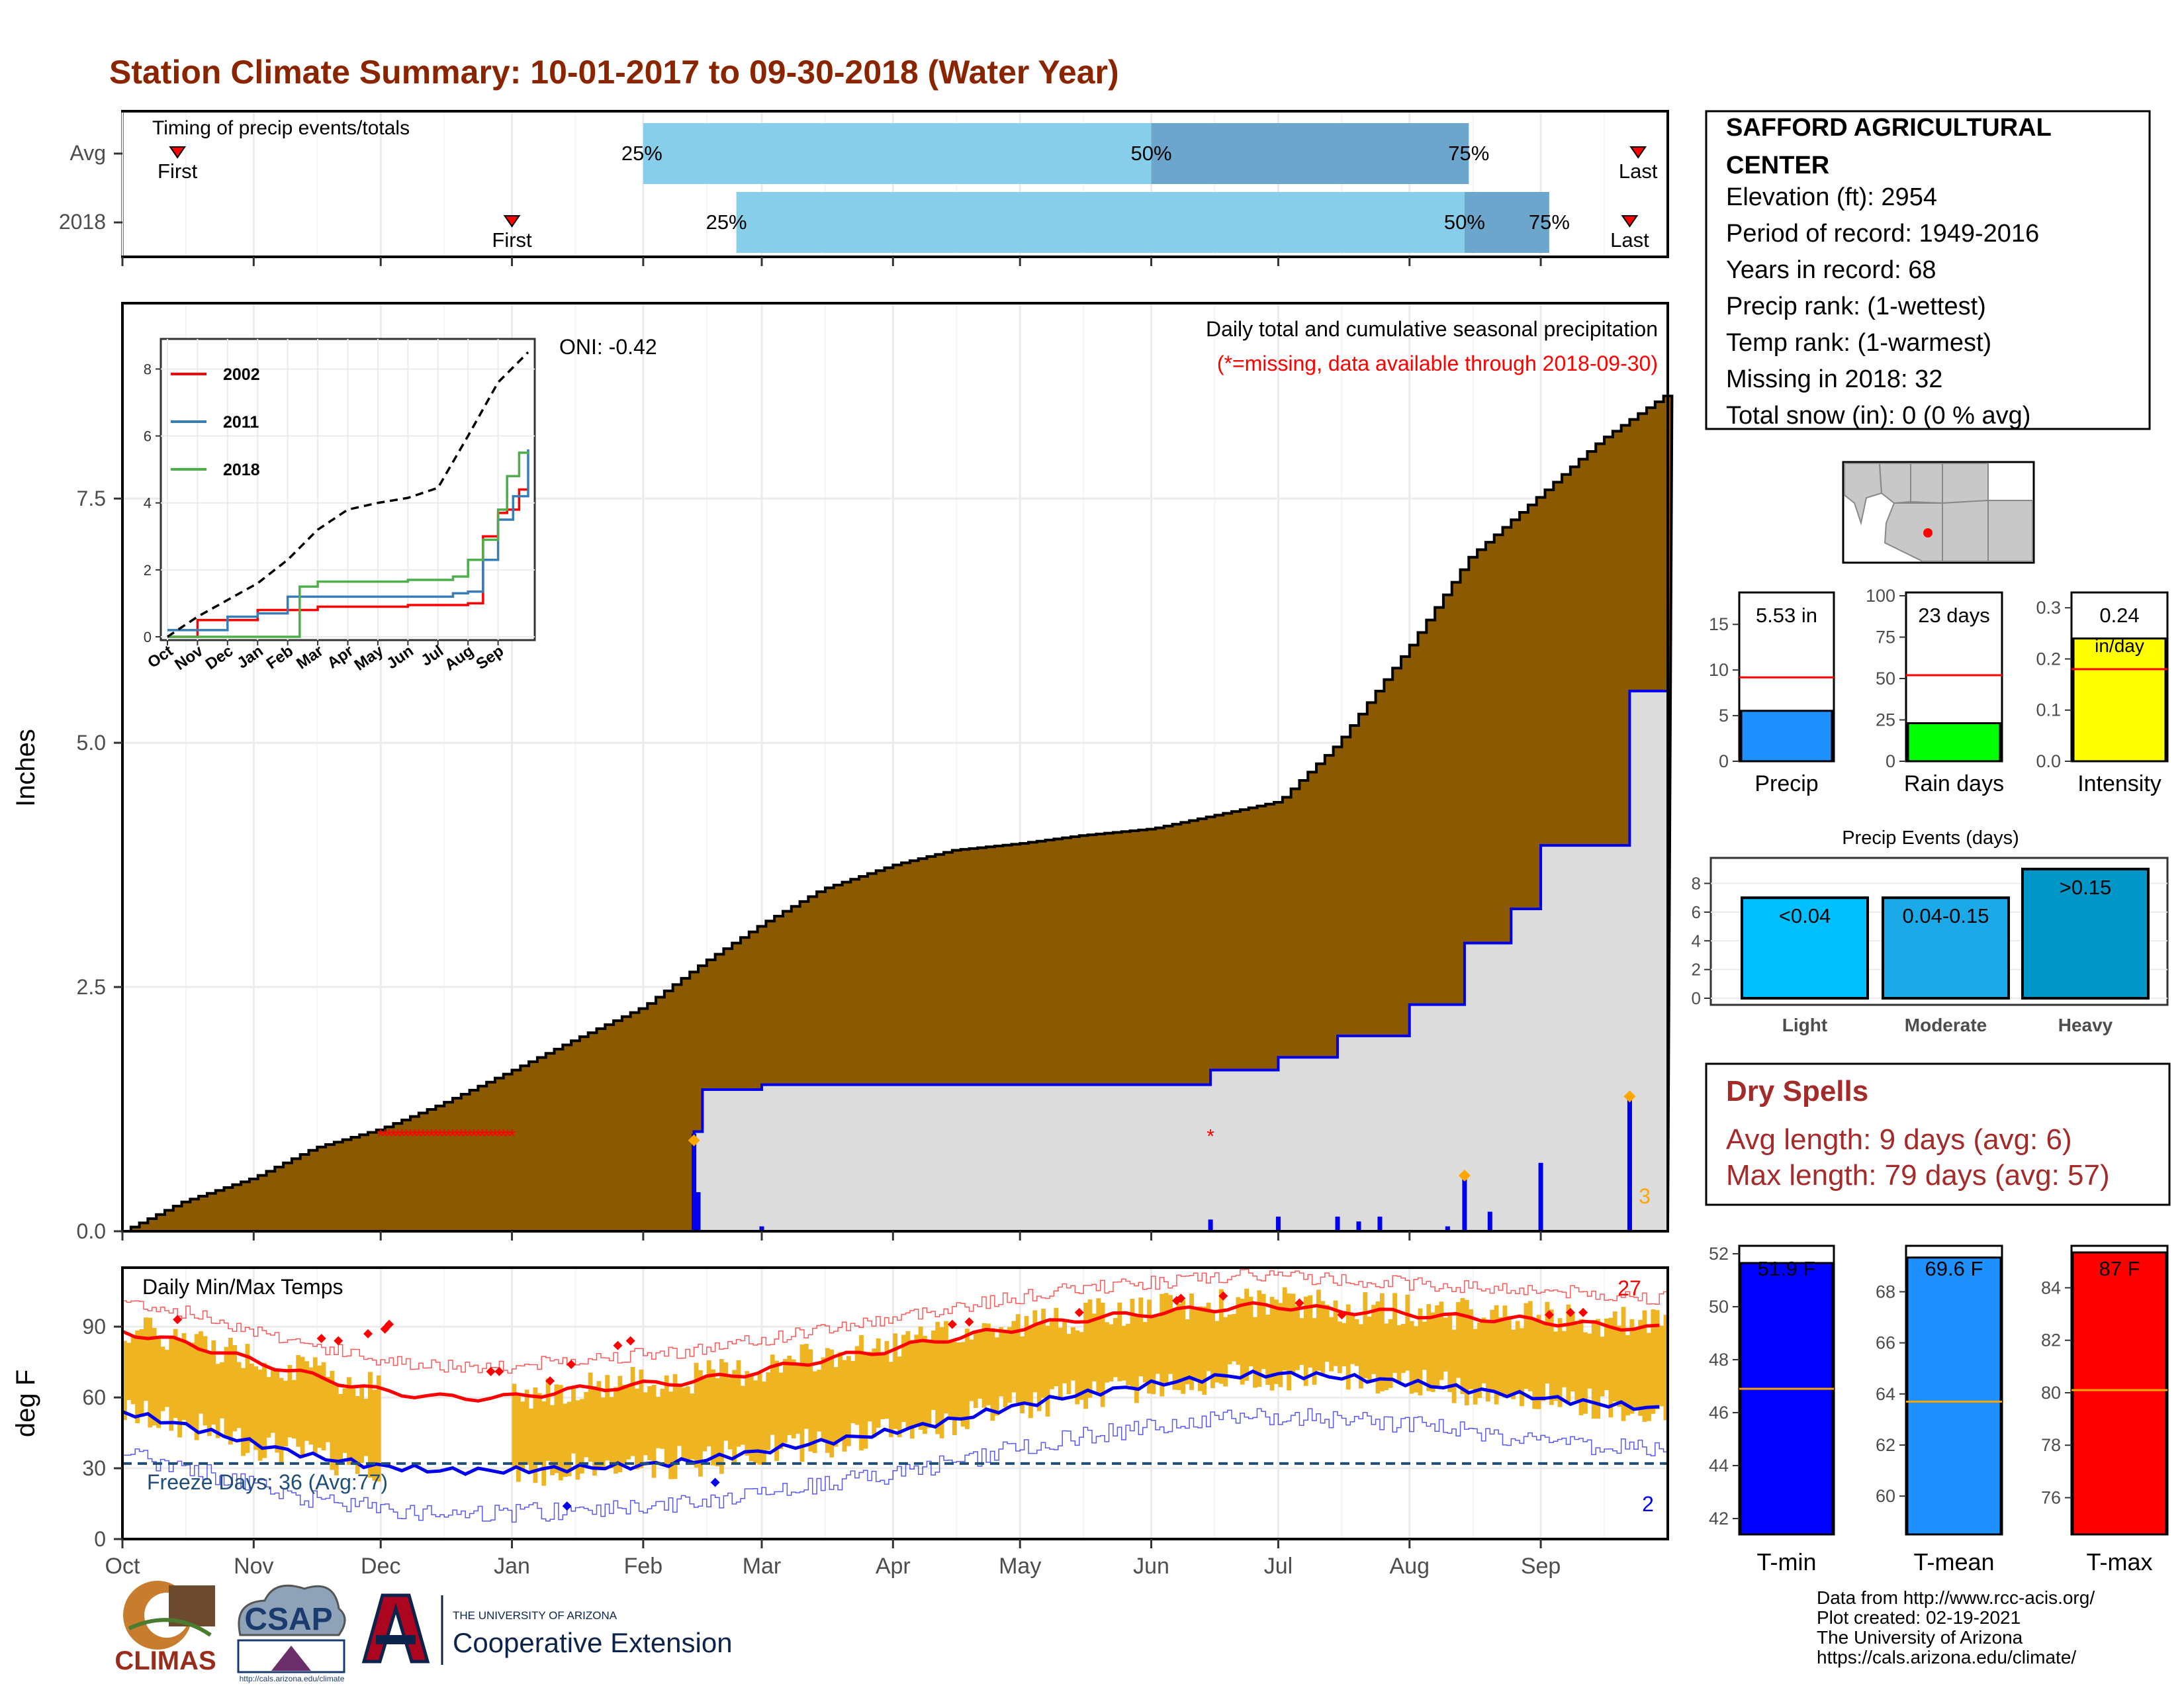 This screenshot has width=2184, height=1688. Describe the element at coordinates (832, 261) in the screenshot. I see `timing-x-ticks` at that location.